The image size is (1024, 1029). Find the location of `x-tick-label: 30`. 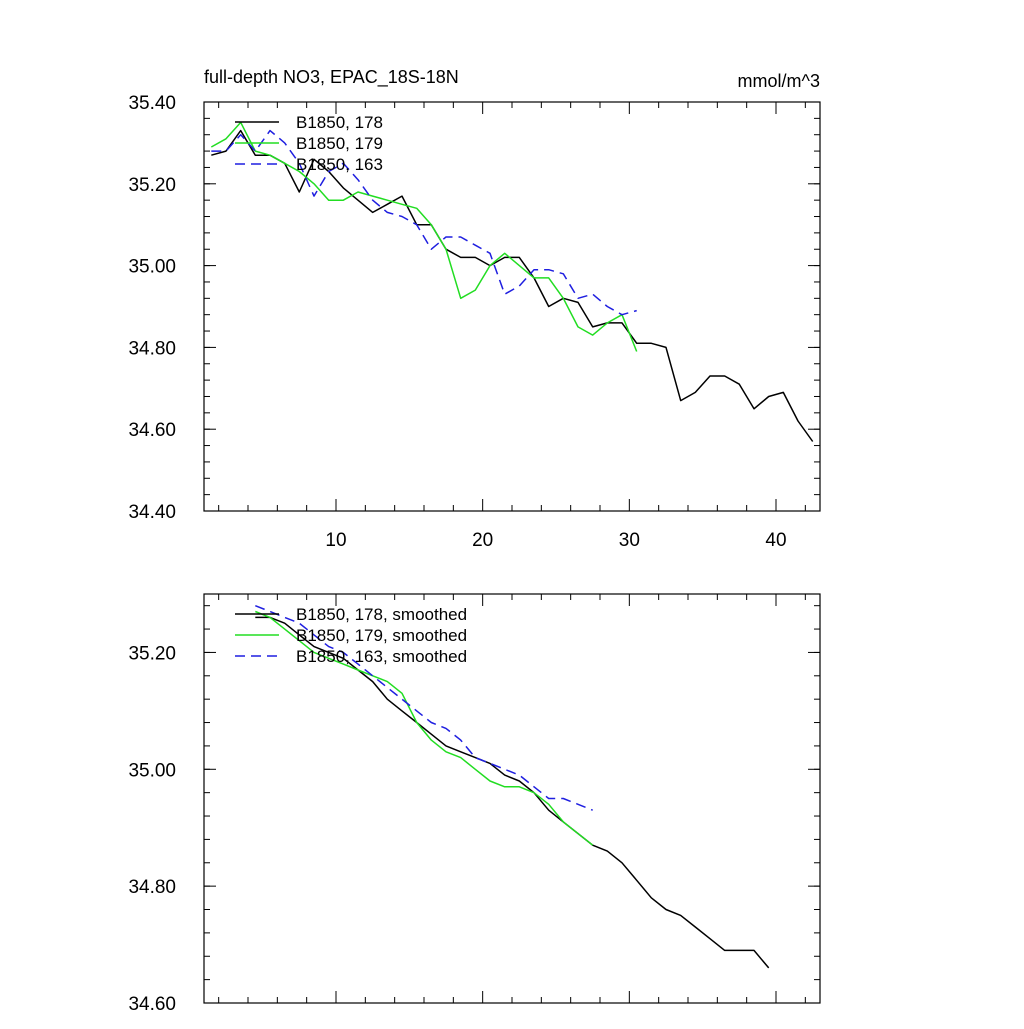

x-tick-label: 30 is located at coordinates (629, 540).